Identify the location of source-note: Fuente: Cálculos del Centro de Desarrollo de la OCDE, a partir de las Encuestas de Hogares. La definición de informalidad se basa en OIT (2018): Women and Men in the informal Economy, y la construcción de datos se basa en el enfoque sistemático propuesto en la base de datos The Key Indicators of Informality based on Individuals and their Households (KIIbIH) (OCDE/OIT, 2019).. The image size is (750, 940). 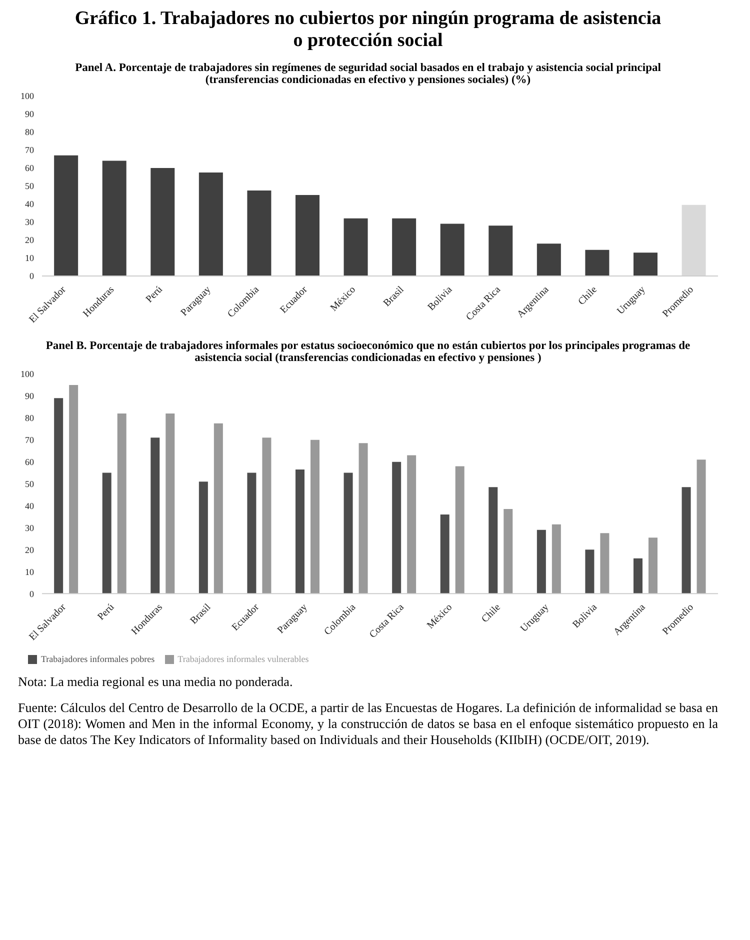
(368, 724).